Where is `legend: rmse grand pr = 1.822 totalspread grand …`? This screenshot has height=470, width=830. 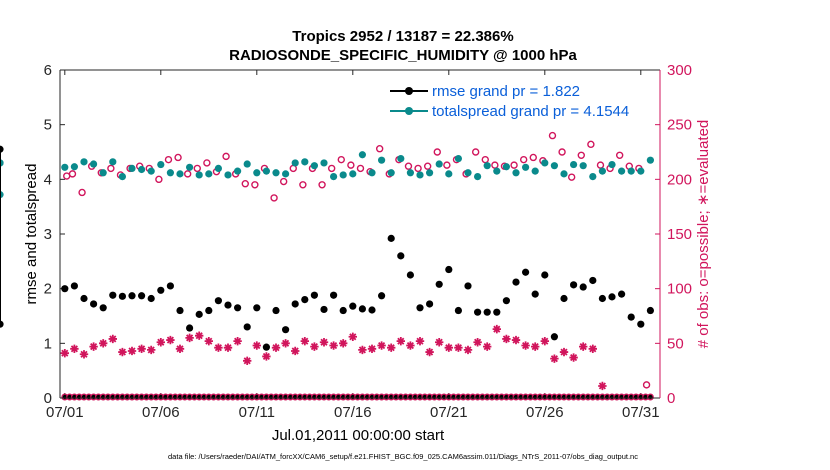
legend: rmse grand pr = 1.822 totalspread grand … is located at coordinates (520, 101).